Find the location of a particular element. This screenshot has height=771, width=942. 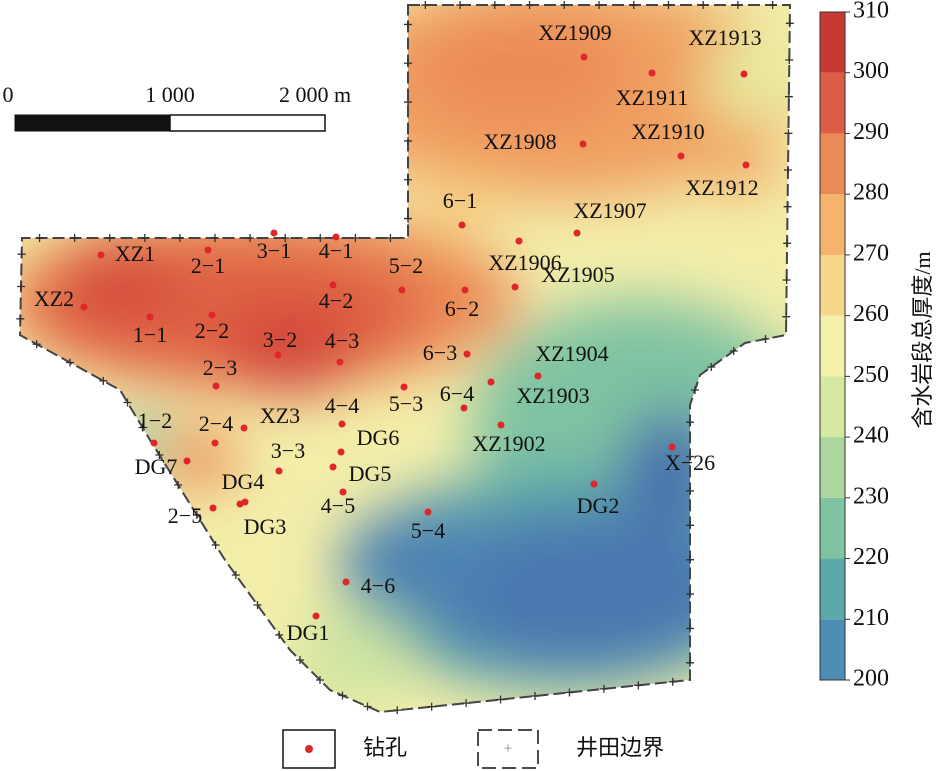

scale-label: 0 is located at coordinates (8, 94).